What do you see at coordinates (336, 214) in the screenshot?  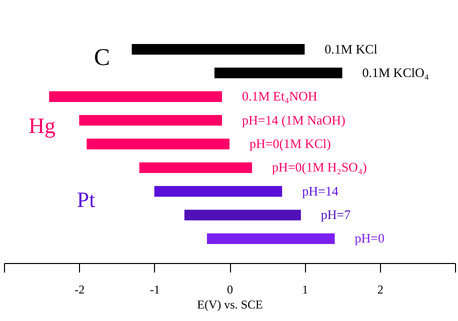 I see `y-tick-label: pH=7` at bounding box center [336, 214].